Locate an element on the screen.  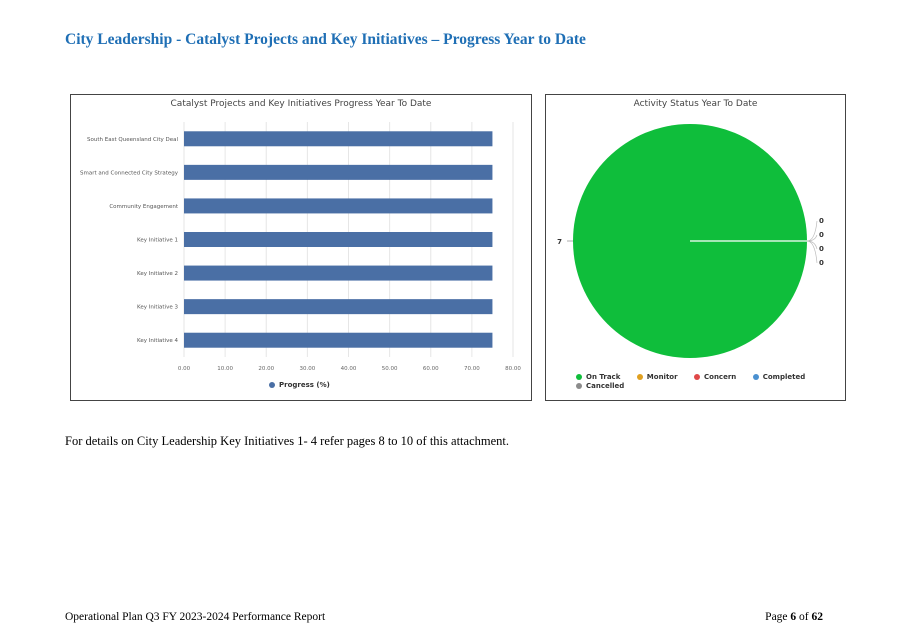
legend-item-completed: Completed is located at coordinates (778, 377).